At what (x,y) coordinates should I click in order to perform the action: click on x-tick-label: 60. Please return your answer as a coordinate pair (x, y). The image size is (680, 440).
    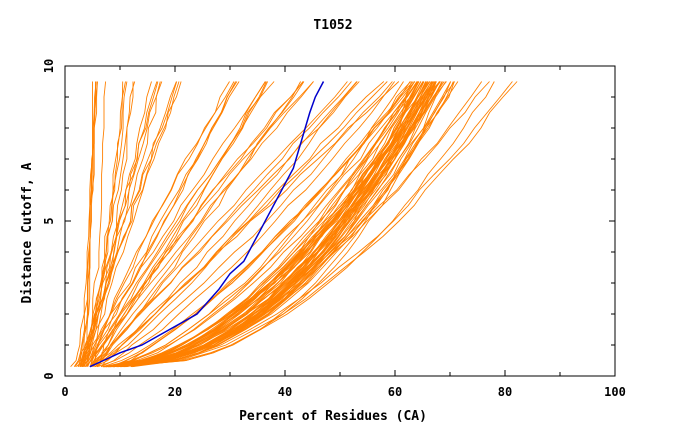
    Looking at the image, I should click on (395, 392).